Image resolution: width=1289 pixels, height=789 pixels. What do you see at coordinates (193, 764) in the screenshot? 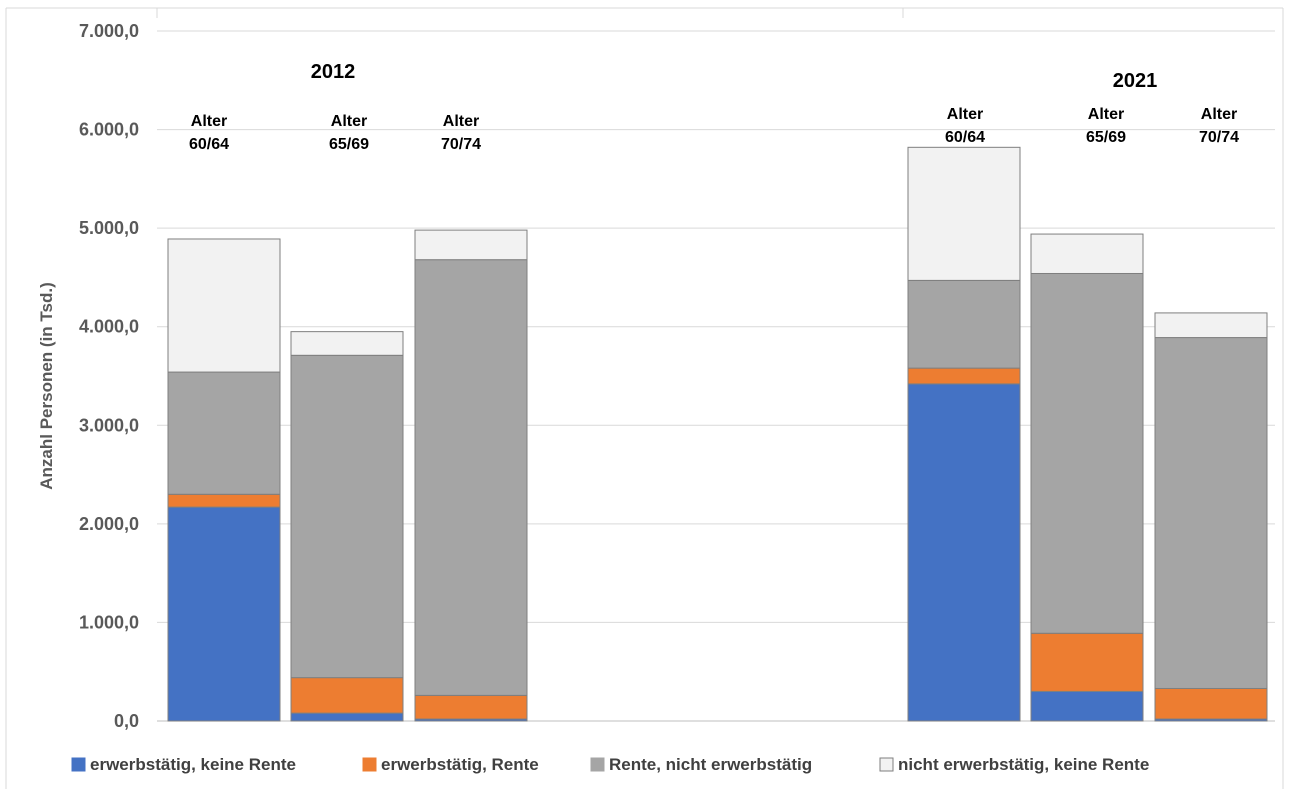
I see `legend-label: erwerbstätig, keine Rente` at bounding box center [193, 764].